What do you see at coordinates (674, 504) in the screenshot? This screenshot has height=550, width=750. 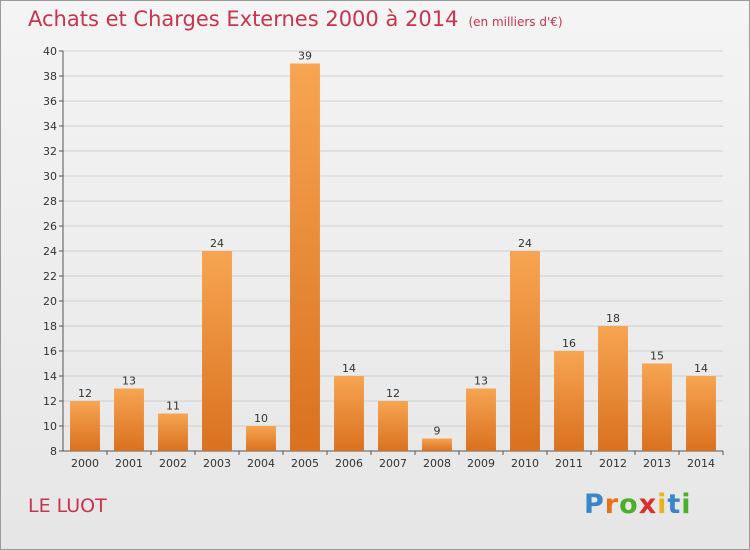 I see `logo-letter: t` at bounding box center [674, 504].